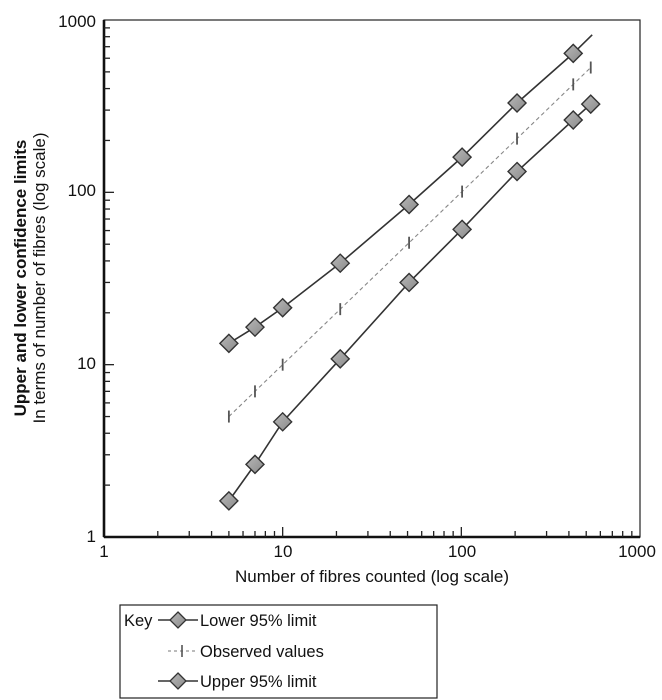 The height and width of the screenshot is (700, 662). Describe the element at coordinates (258, 621) in the screenshot. I see `legend-label-lower: Lower 95% limit` at that location.